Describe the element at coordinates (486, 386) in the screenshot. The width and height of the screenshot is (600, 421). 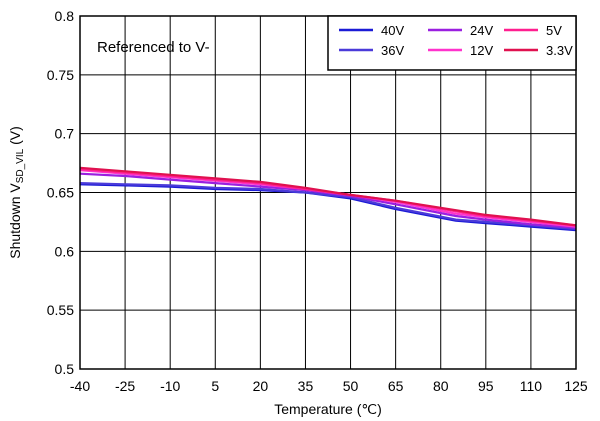
I see `x-tick-label: 95` at that location.